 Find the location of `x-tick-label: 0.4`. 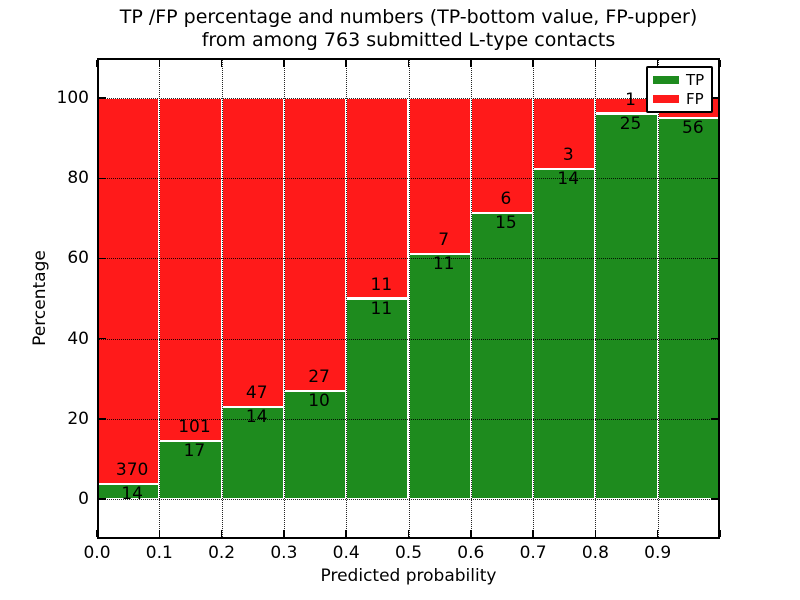

x-tick-label: 0.4 is located at coordinates (346, 553).